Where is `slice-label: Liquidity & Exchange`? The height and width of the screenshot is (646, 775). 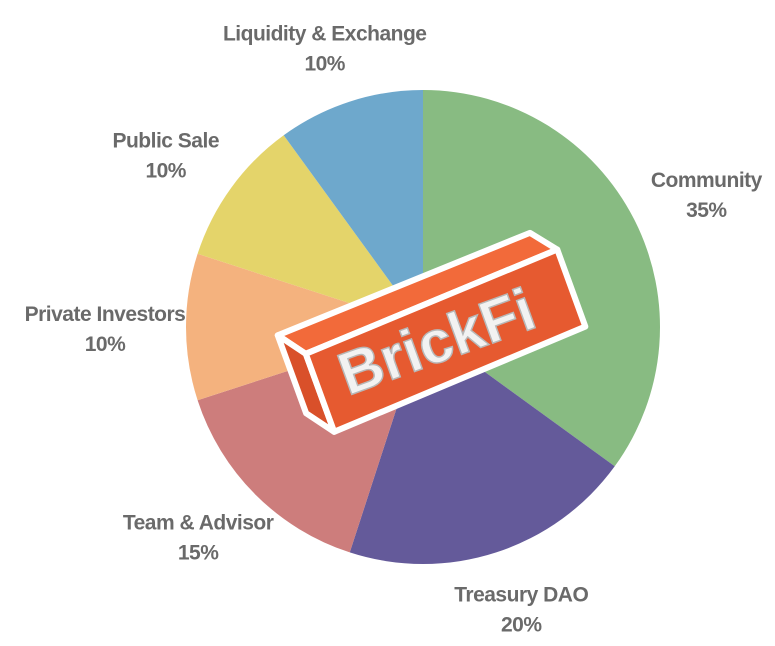
slice-label: Liquidity & Exchange is located at coordinates (325, 33).